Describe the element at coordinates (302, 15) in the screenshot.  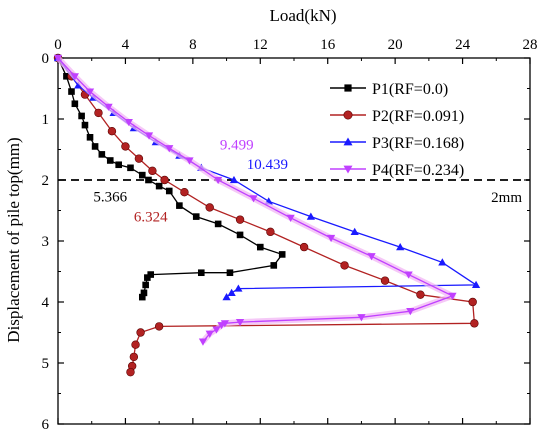
I see `x-axis-title: Load(kN)` at that location.